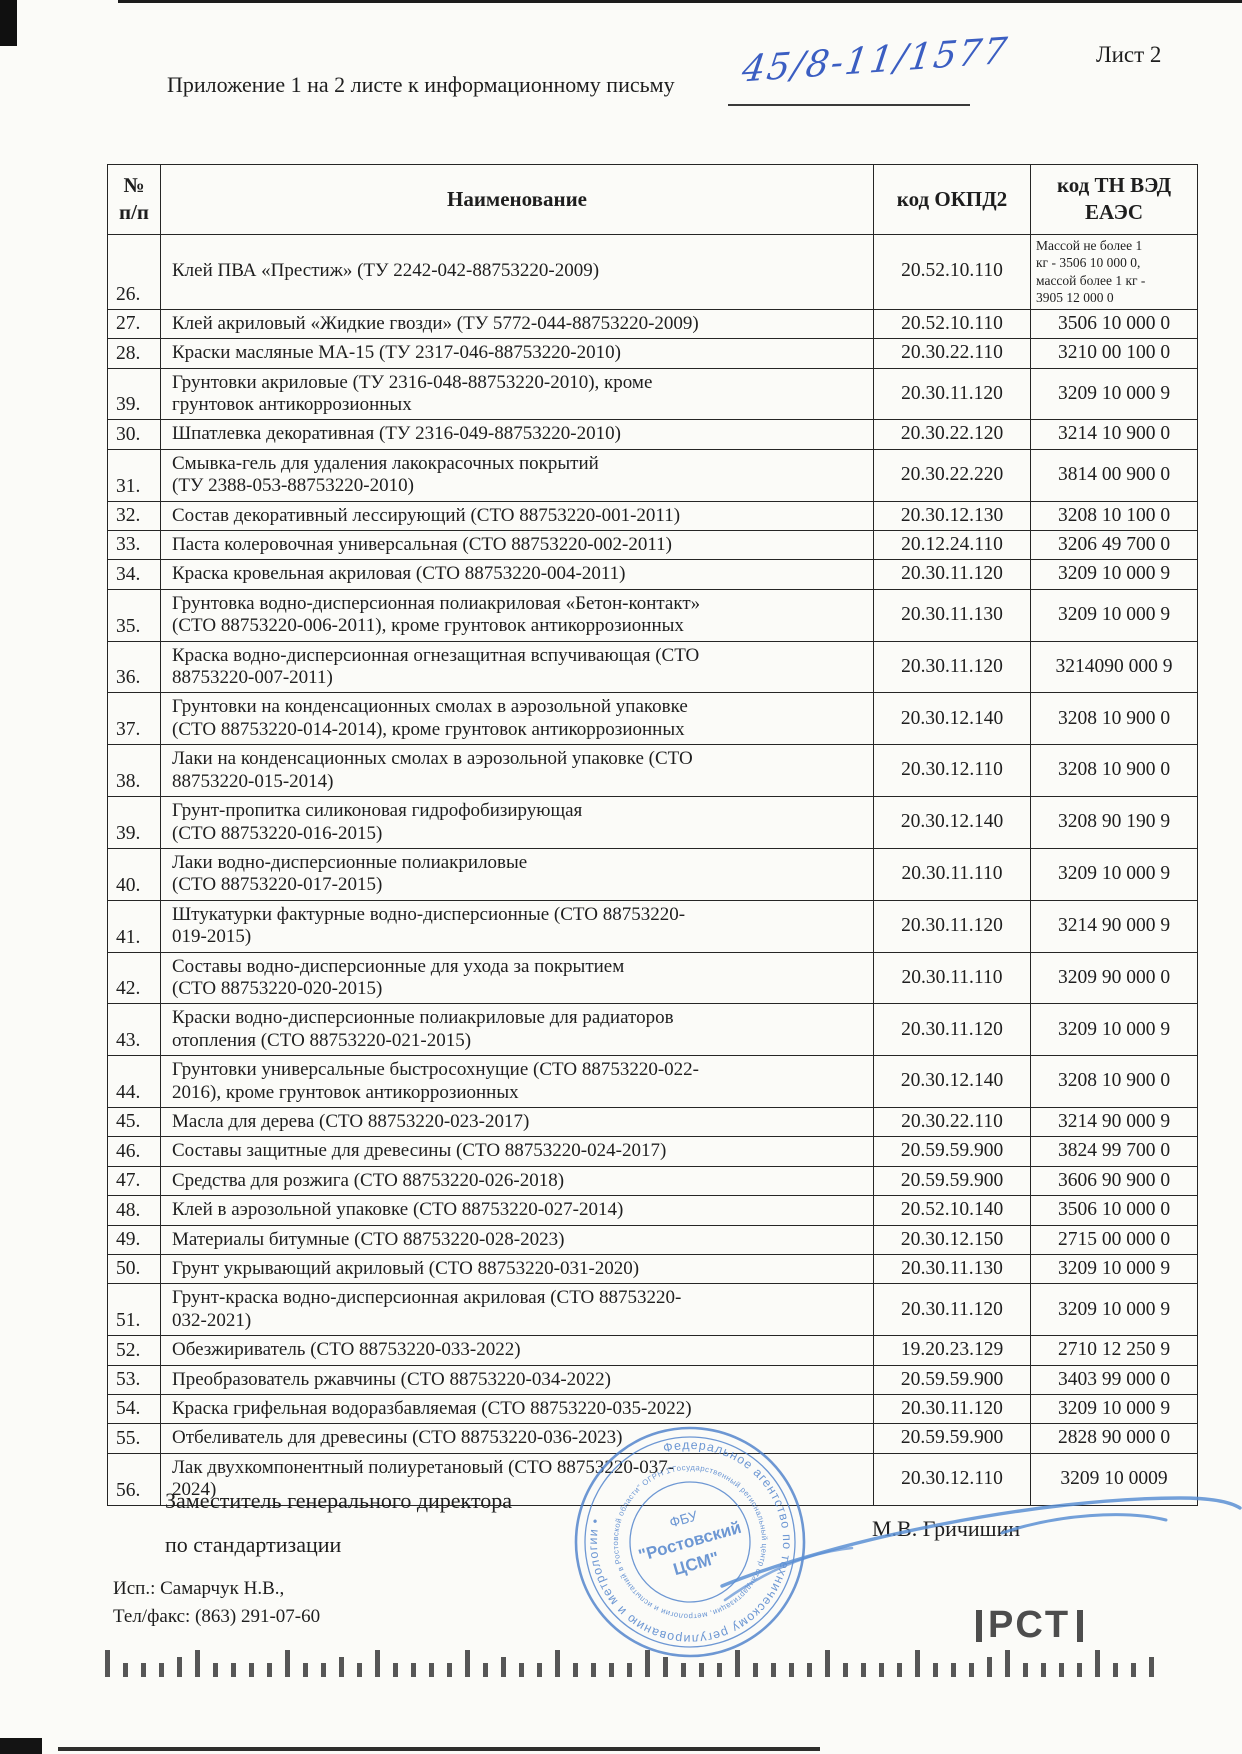  What do you see at coordinates (952, 434) in the screenshot?
I see `okpd2-code-cell: 20.30.22.120` at bounding box center [952, 434].